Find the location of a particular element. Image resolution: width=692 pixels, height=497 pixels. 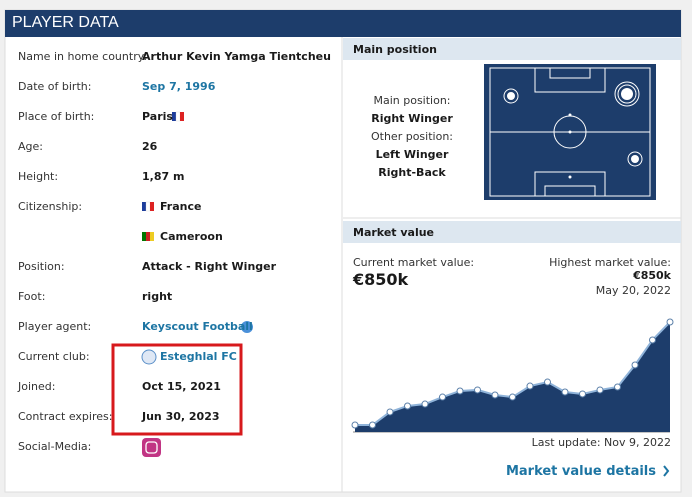

field-value: Attack - Right Winger is located at coordinates (209, 266).